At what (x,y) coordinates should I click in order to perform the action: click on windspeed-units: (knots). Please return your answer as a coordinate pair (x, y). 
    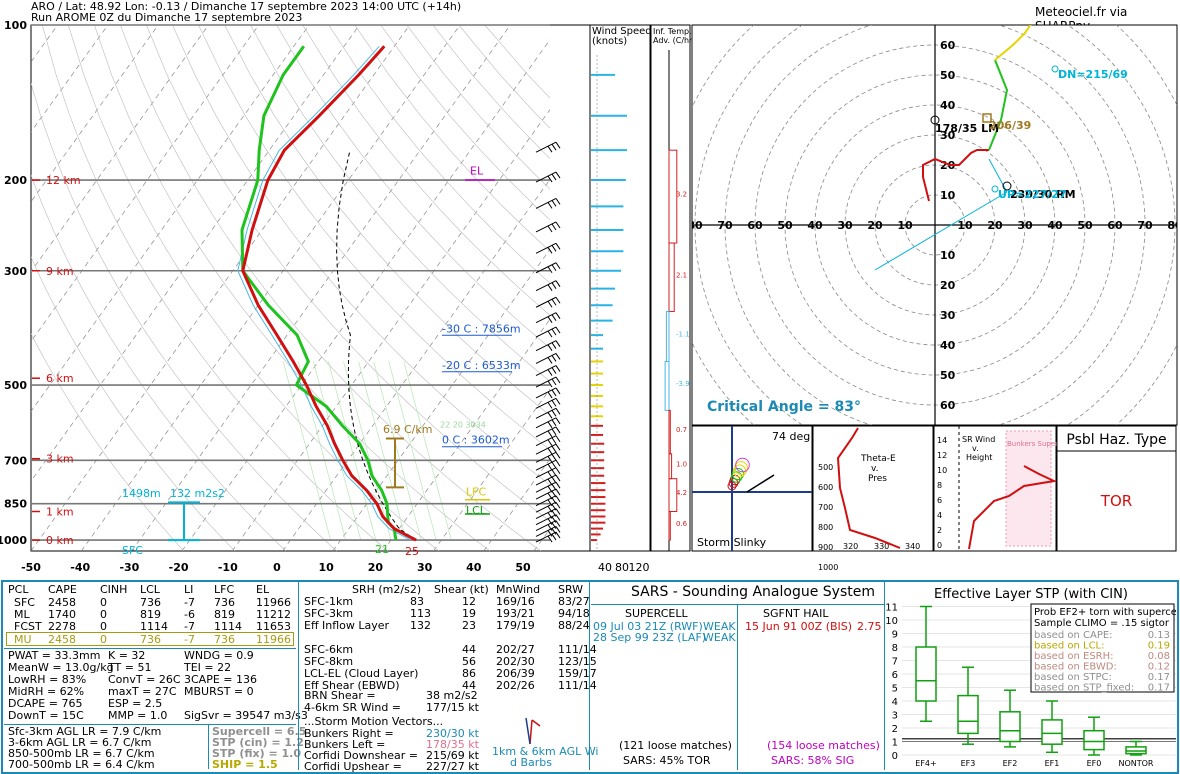
    Looking at the image, I should click on (609, 41).